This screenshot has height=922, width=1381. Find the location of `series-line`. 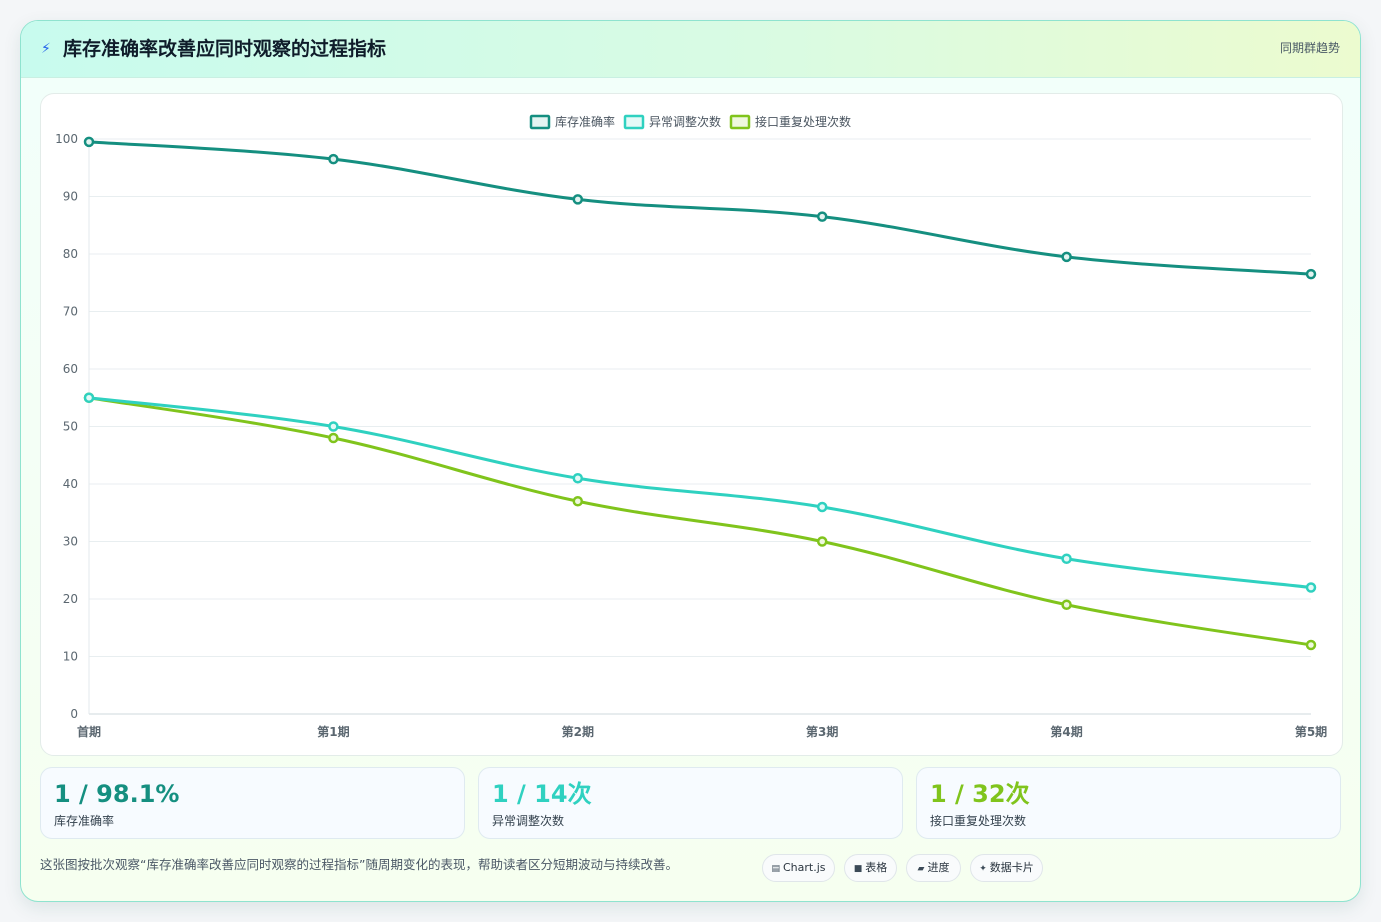

series-line is located at coordinates (700, 208).